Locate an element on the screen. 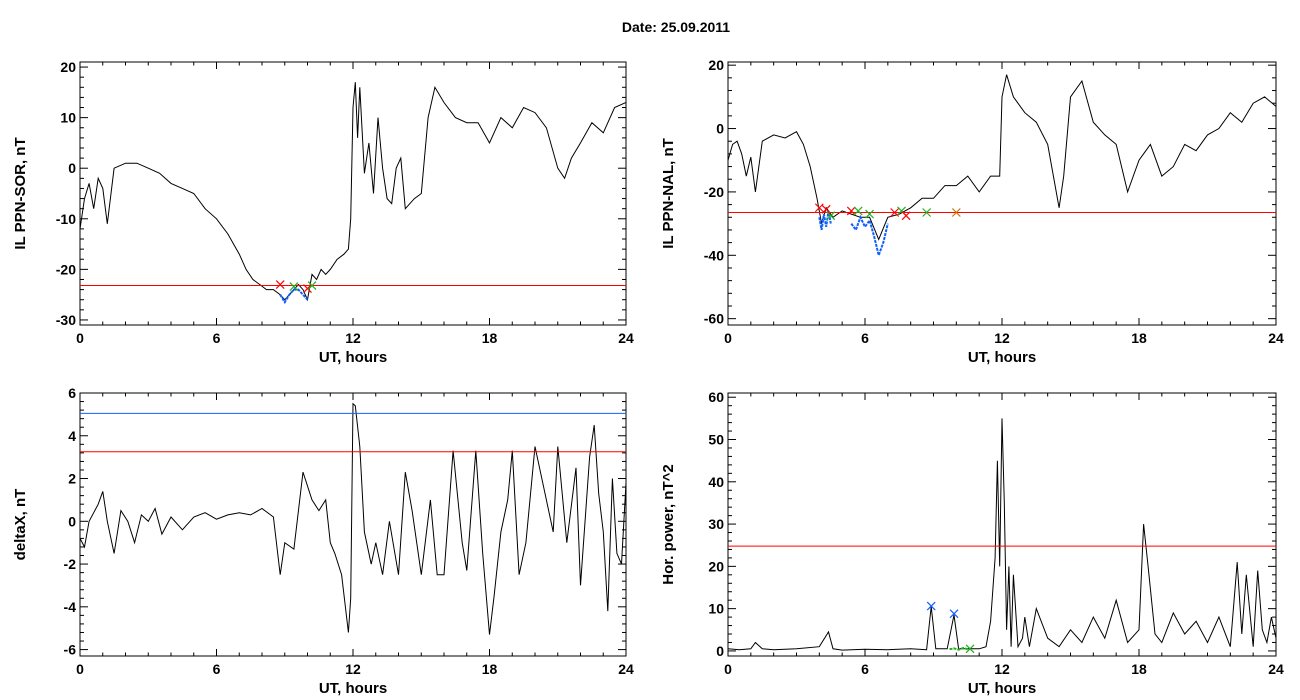 Image resolution: width=1300 pixels, height=700 pixels. y-tick-label: -60 is located at coordinates (714, 319).